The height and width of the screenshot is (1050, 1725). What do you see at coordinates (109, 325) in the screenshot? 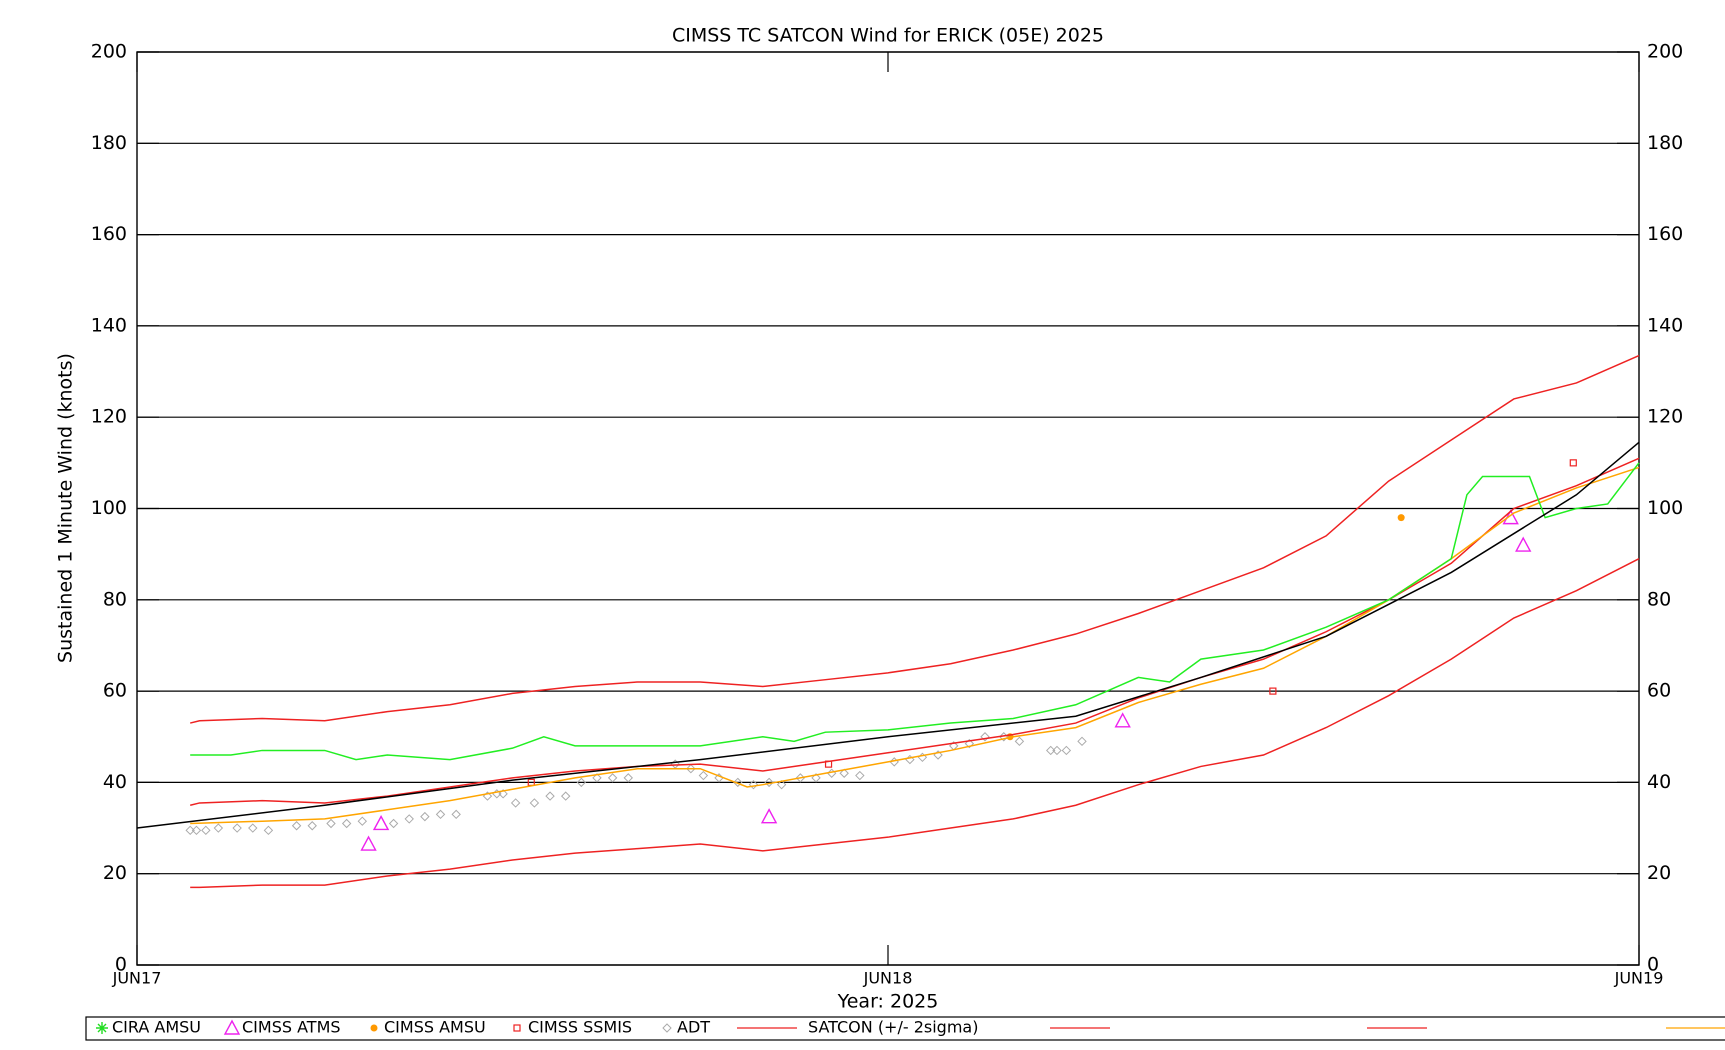
I see `y-tick-label: 140` at bounding box center [109, 325].